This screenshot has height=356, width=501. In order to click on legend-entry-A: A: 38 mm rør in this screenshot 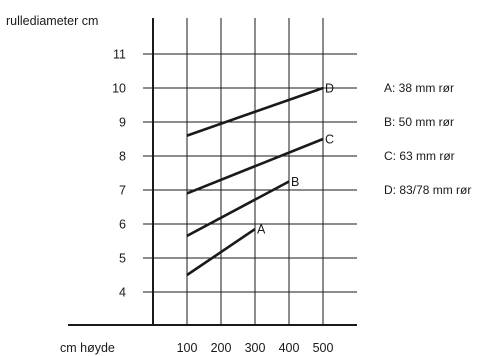, I will do `click(419, 88)`.